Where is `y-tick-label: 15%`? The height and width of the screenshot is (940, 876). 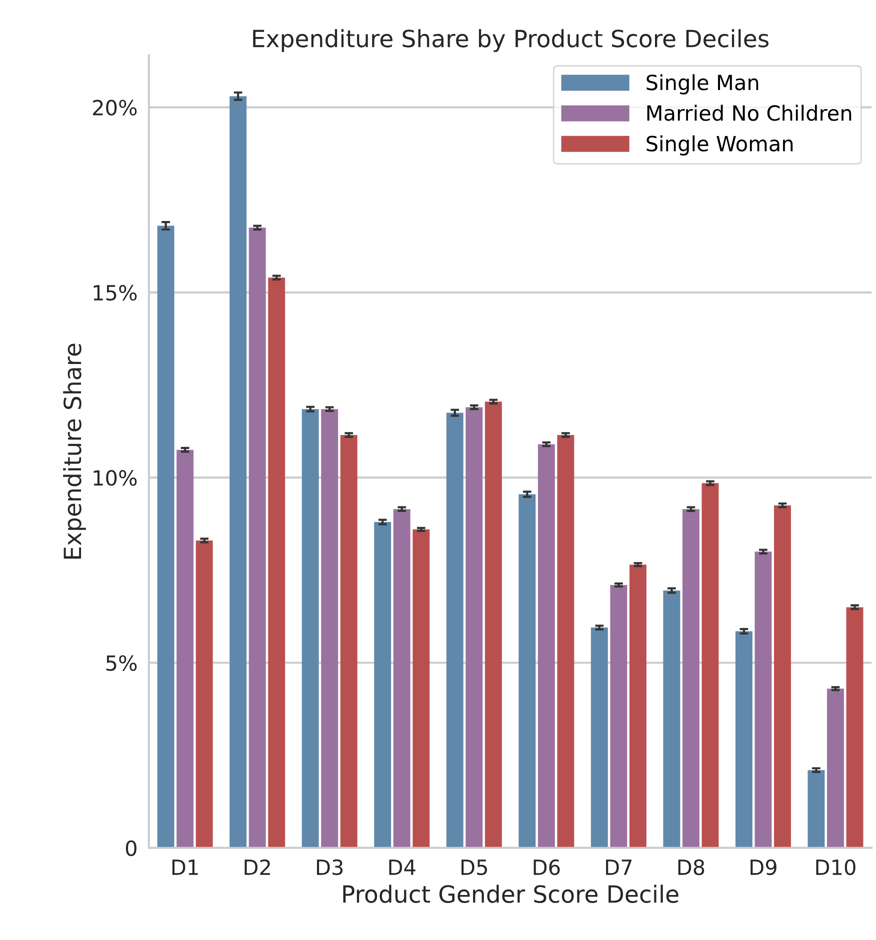
y-tick-label: 15% is located at coordinates (115, 292).